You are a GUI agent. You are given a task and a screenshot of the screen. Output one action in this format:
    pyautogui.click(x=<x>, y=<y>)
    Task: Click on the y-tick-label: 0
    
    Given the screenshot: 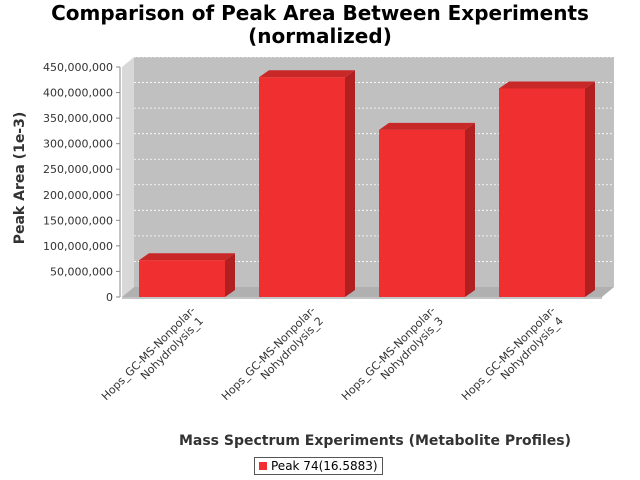 What is the action you would take?
    pyautogui.click(x=109, y=297)
    